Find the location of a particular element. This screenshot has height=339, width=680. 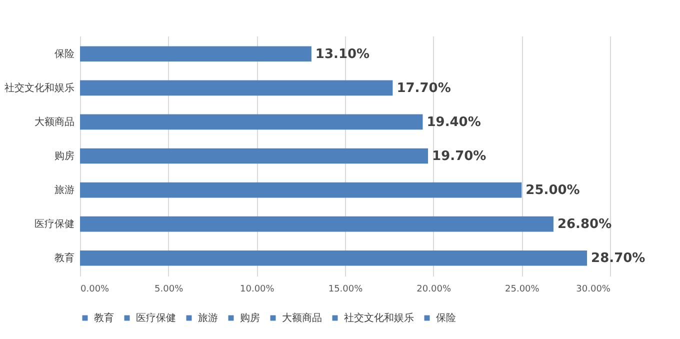

legend-label: 教育 is located at coordinates (104, 318).